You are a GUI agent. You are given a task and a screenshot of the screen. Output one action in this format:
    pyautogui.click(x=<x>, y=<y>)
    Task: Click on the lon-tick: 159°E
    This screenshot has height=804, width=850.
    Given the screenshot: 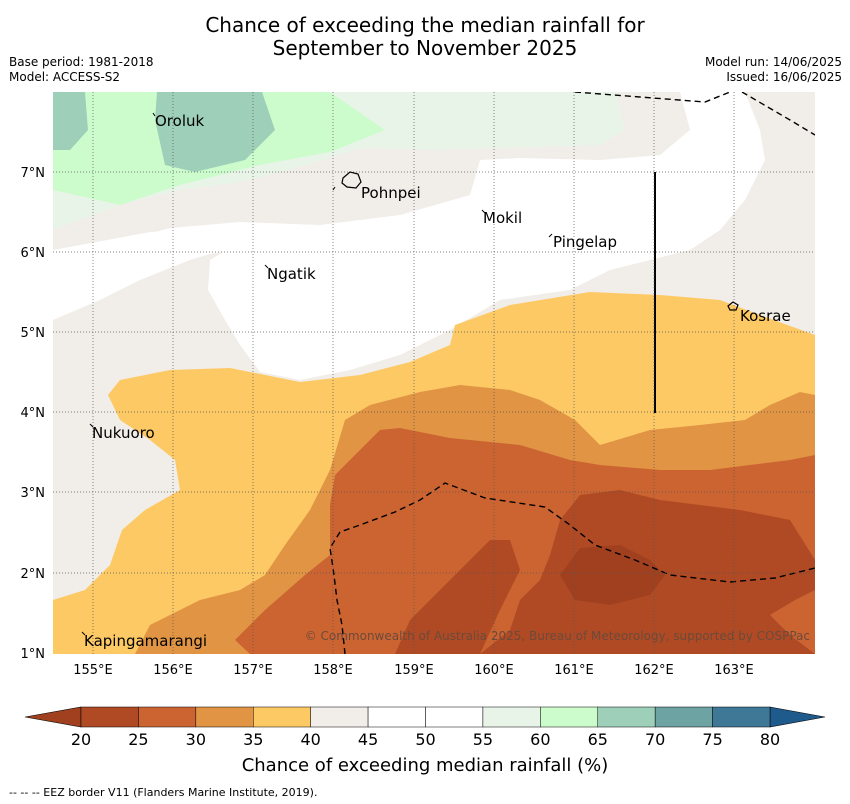 What is the action you would take?
    pyautogui.click(x=414, y=670)
    